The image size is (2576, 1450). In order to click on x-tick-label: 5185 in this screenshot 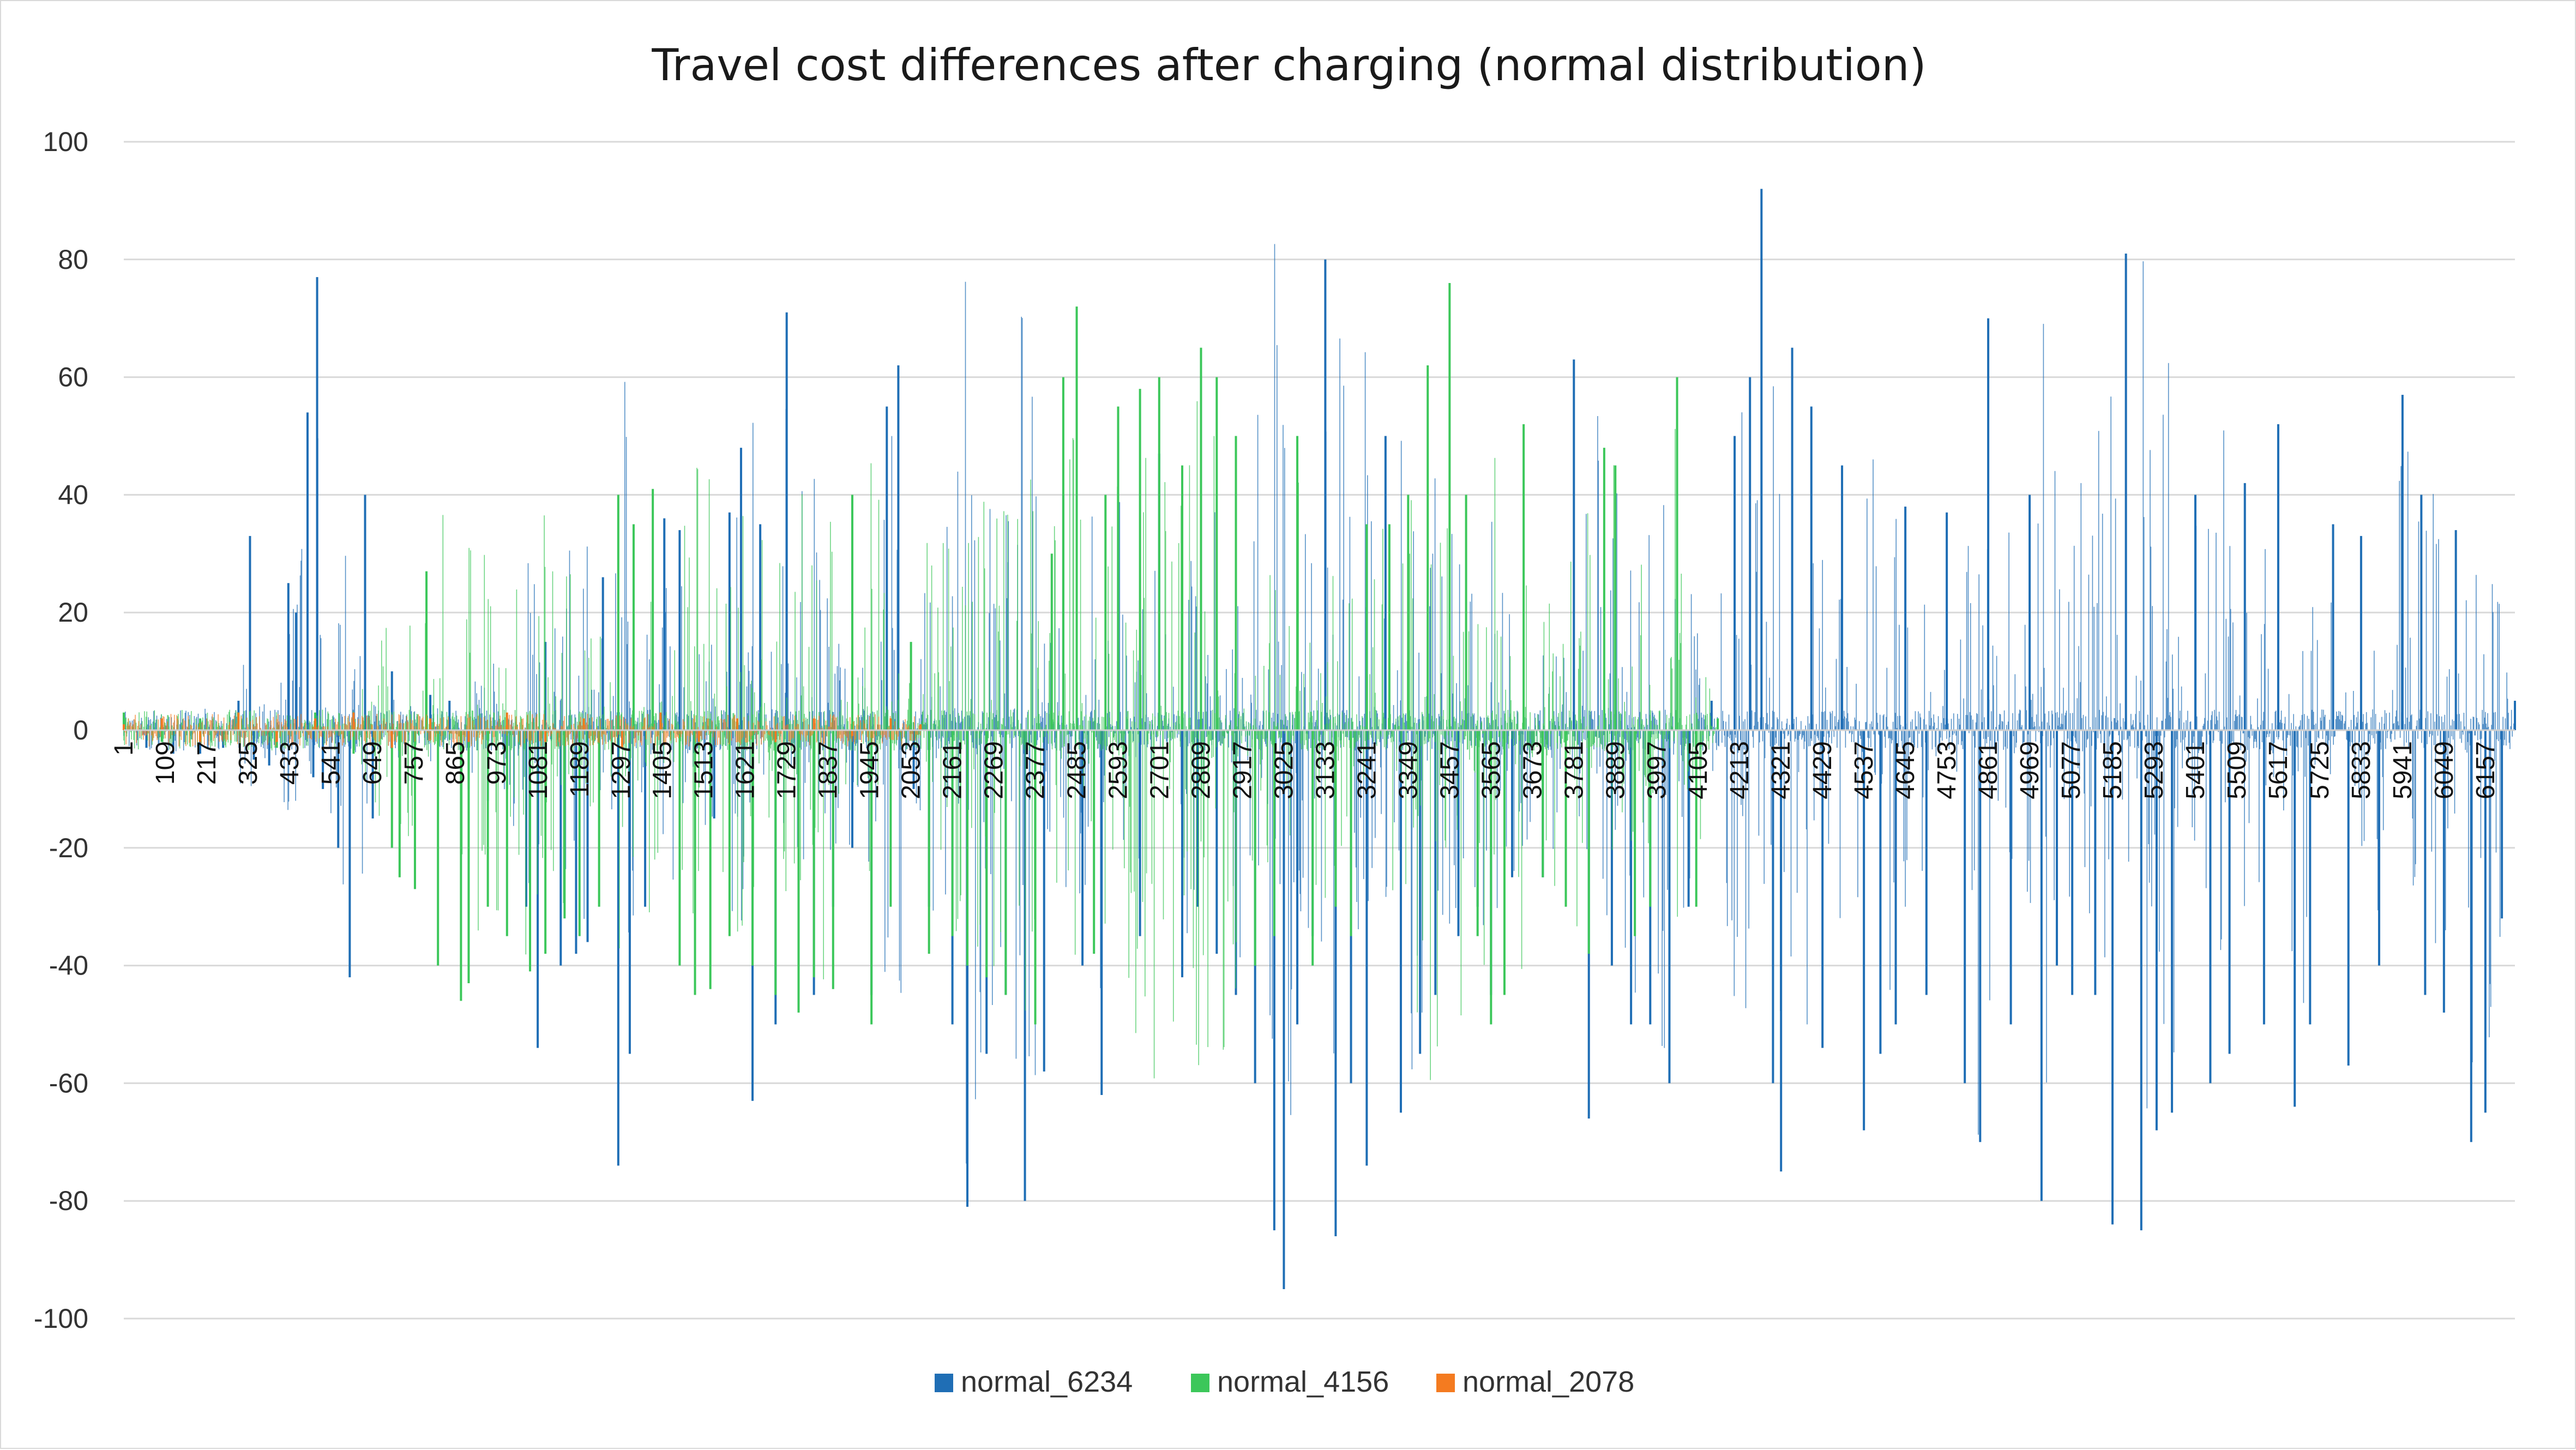, I will do `click(2112, 770)`.